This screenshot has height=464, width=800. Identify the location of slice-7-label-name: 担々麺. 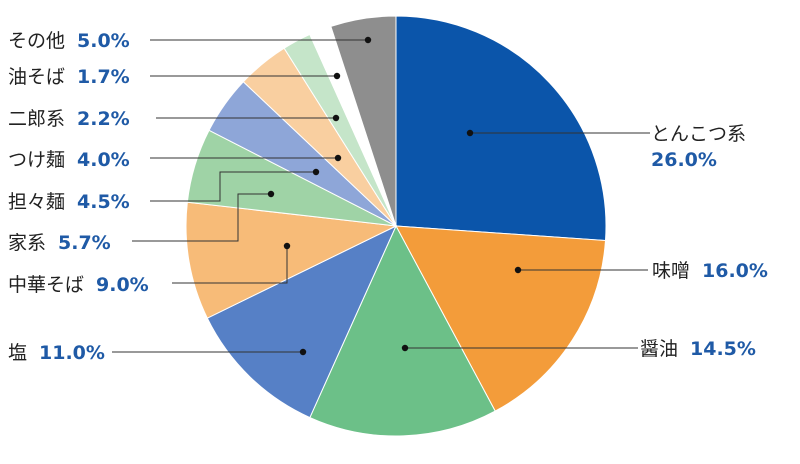
(36, 202).